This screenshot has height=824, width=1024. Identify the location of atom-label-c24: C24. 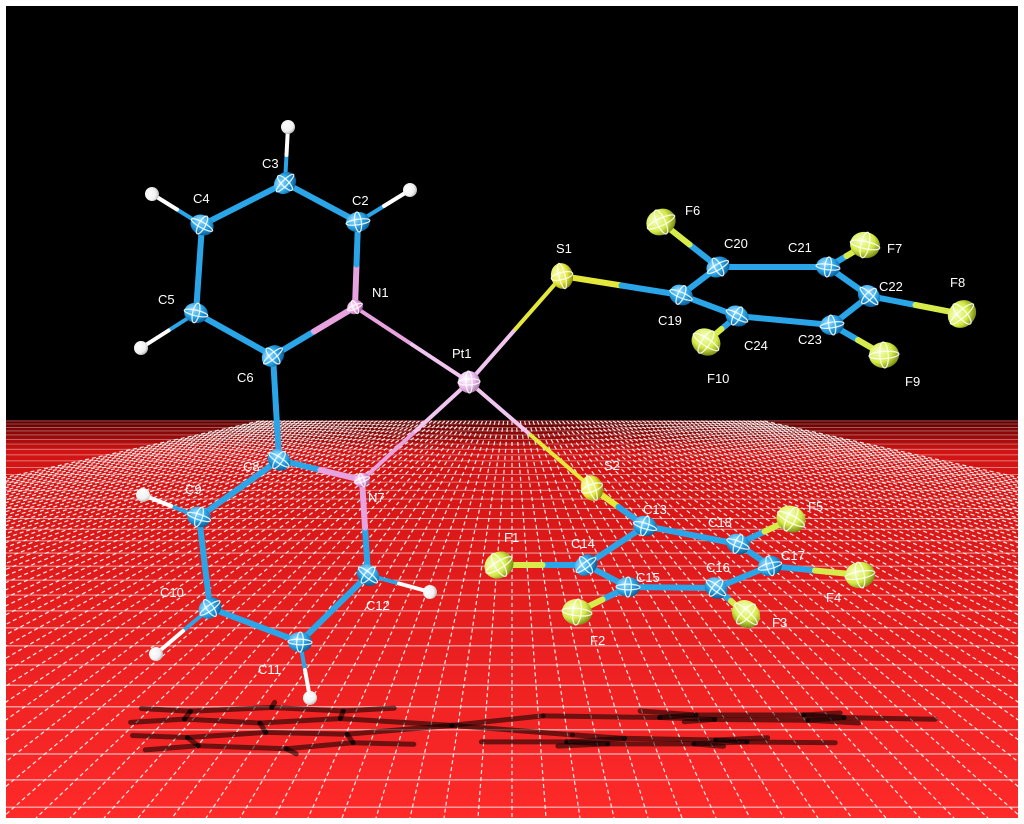
(756, 345).